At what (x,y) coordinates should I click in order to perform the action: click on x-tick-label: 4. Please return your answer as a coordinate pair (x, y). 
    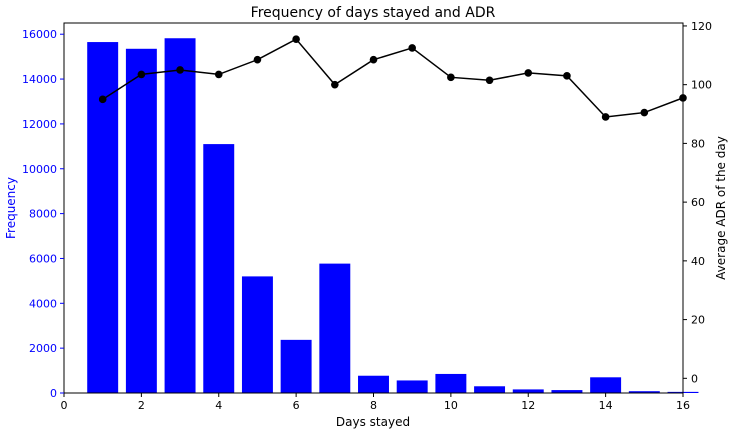
    Looking at the image, I should click on (218, 405).